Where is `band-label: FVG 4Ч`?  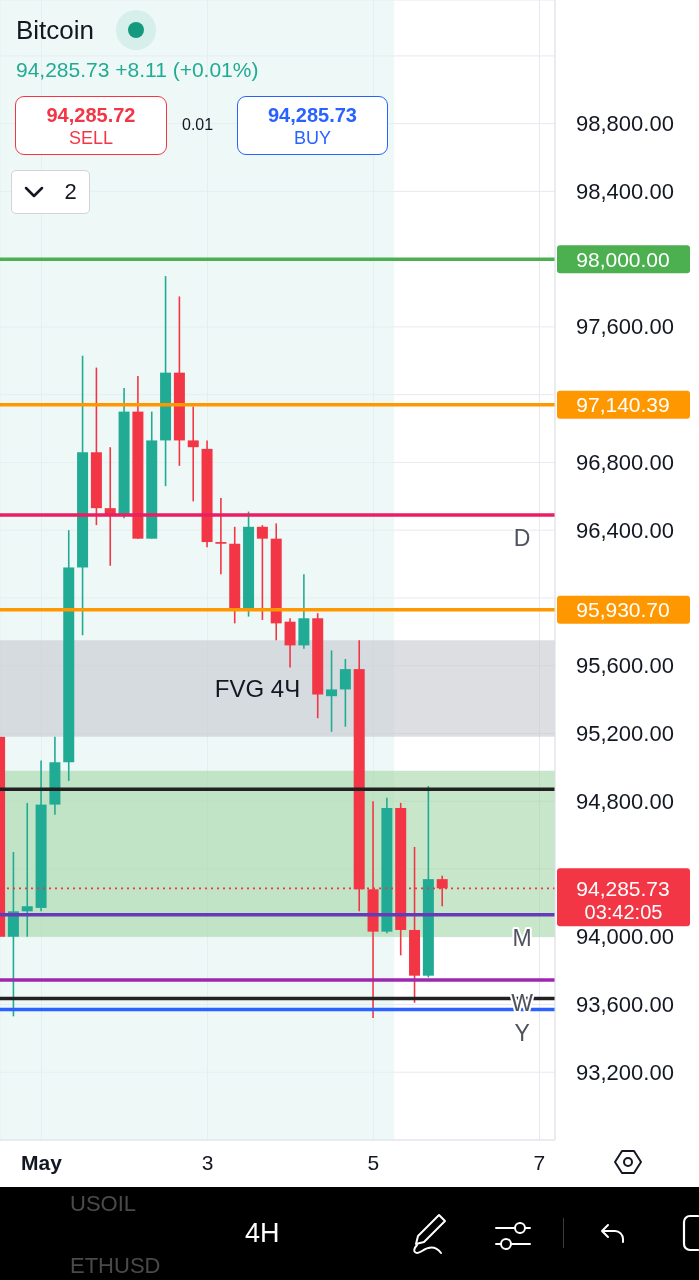 band-label: FVG 4Ч is located at coordinates (257, 689).